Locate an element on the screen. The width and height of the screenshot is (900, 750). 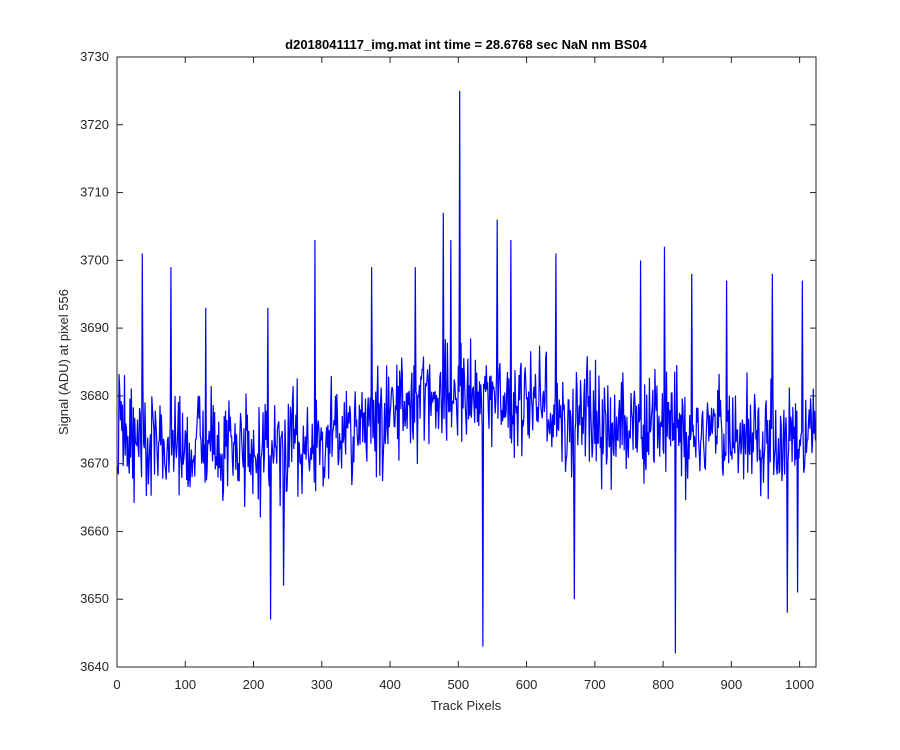
y-tick-label: 3680 is located at coordinates (94, 395).